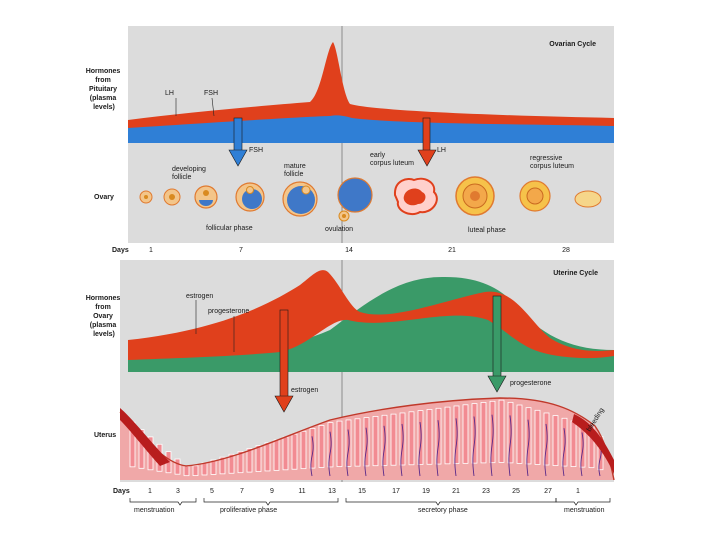 Image resolution: width=720 pixels, height=540 pixels. Describe the element at coordinates (284, 361) in the screenshot. I see `estrogen-arrow` at that location.